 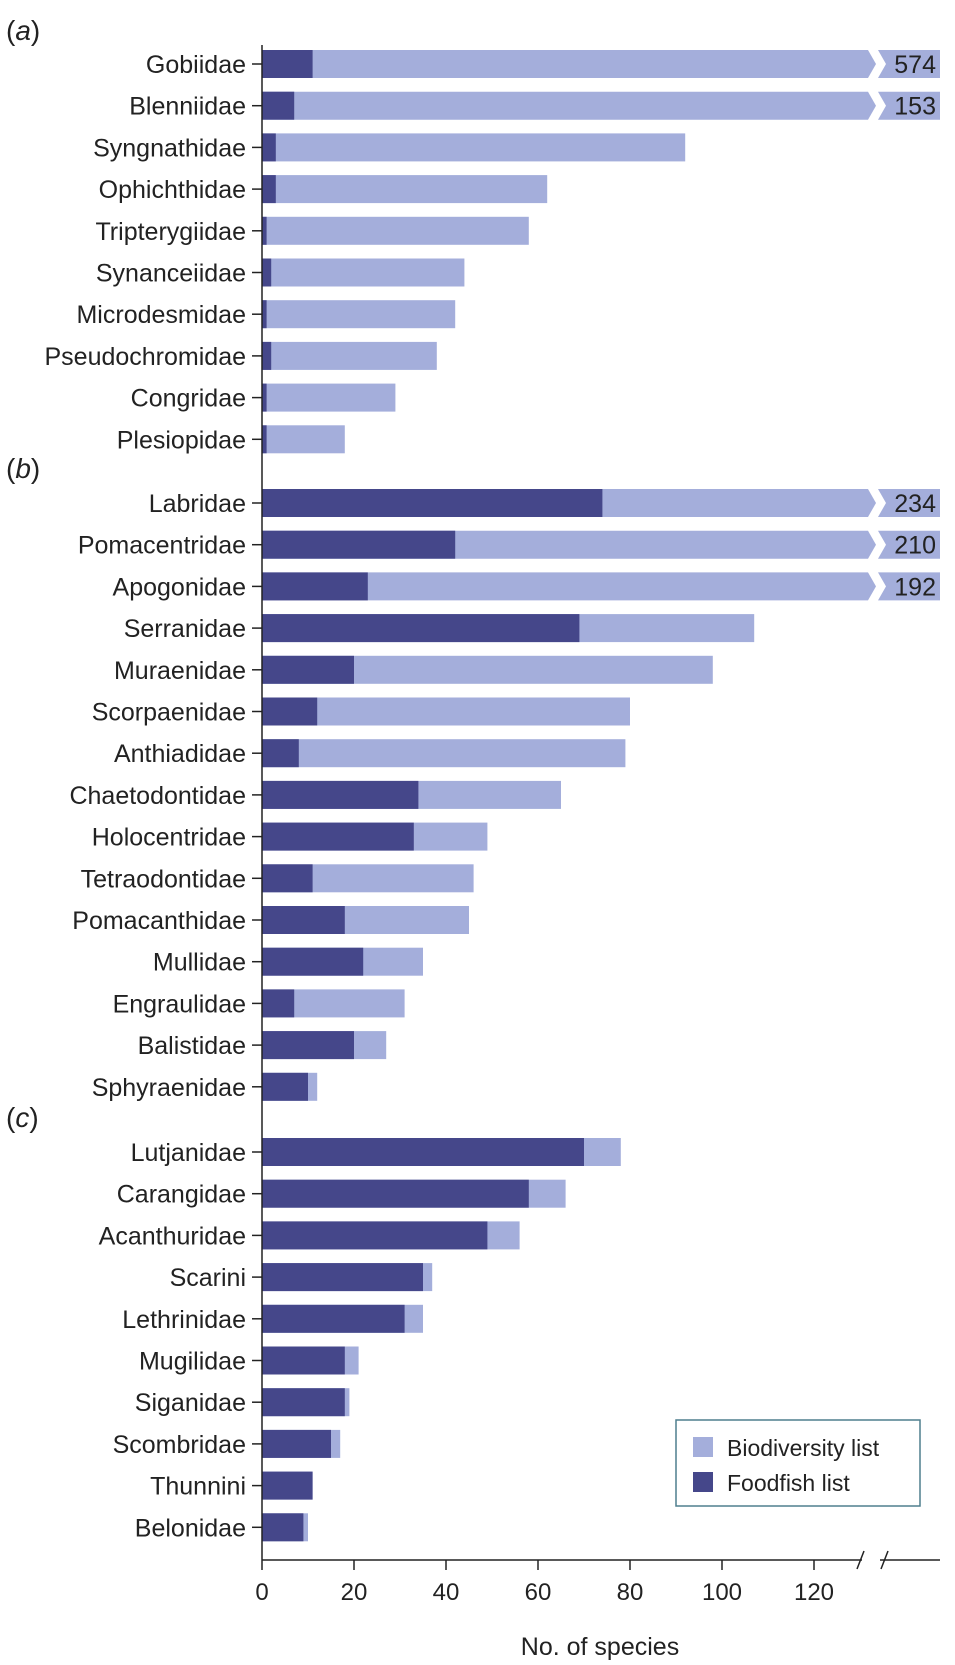 I want to click on category-label-lutjanidae: Lutjanidae, so click(x=188, y=1153).